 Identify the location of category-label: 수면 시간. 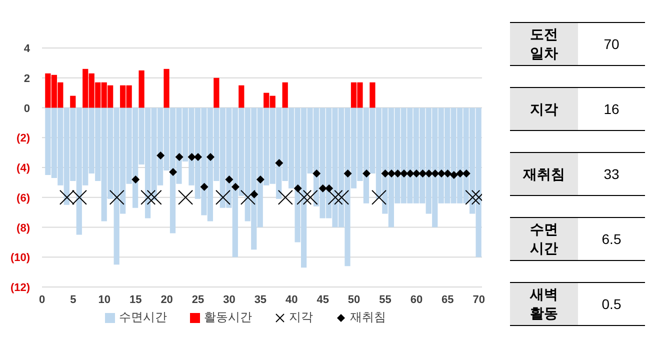
(544, 239).